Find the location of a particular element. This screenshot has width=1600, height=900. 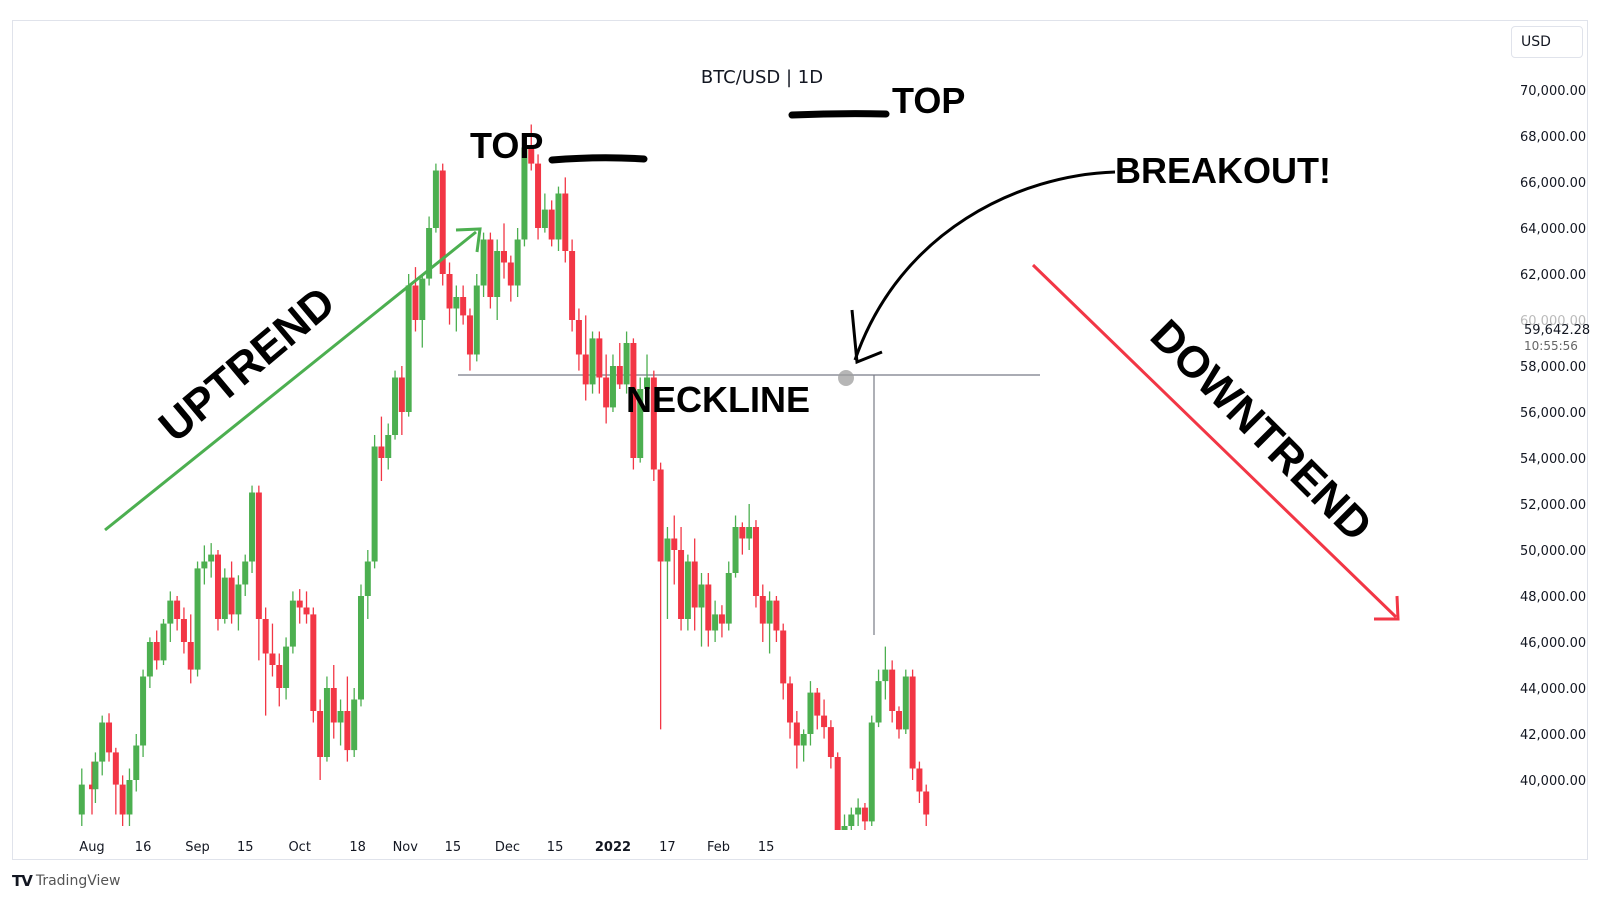

time-axis: Aug 16 Sep 15 Oct 18 Nov 15 Dec 15 2022 17 Feb 15 is located at coordinates (426, 847).